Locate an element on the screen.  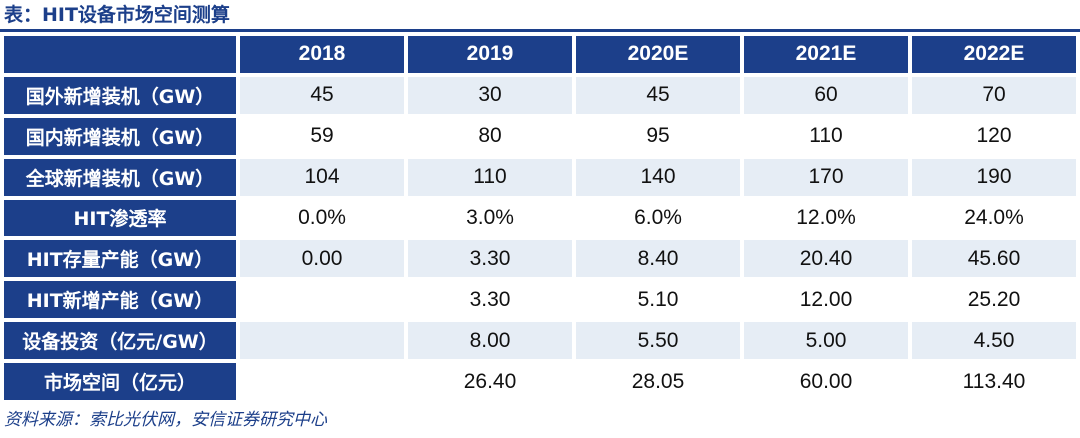
row-label: HIT存量产能（GW） is located at coordinates (120, 259).